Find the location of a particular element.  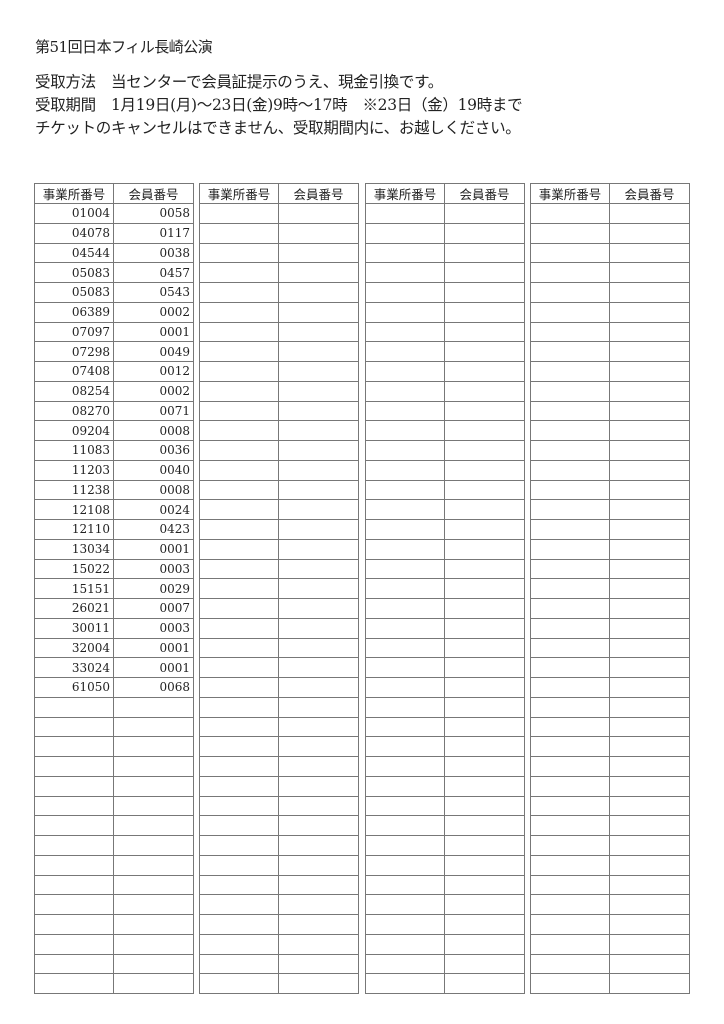

page-title: 第51回日本フィル長崎公演 is located at coordinates (124, 47).